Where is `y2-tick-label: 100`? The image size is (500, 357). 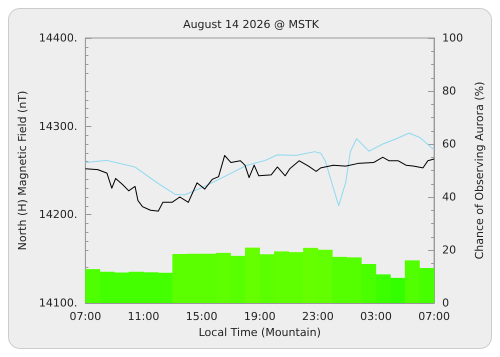 y2-tick-label: 100 is located at coordinates (453, 38).